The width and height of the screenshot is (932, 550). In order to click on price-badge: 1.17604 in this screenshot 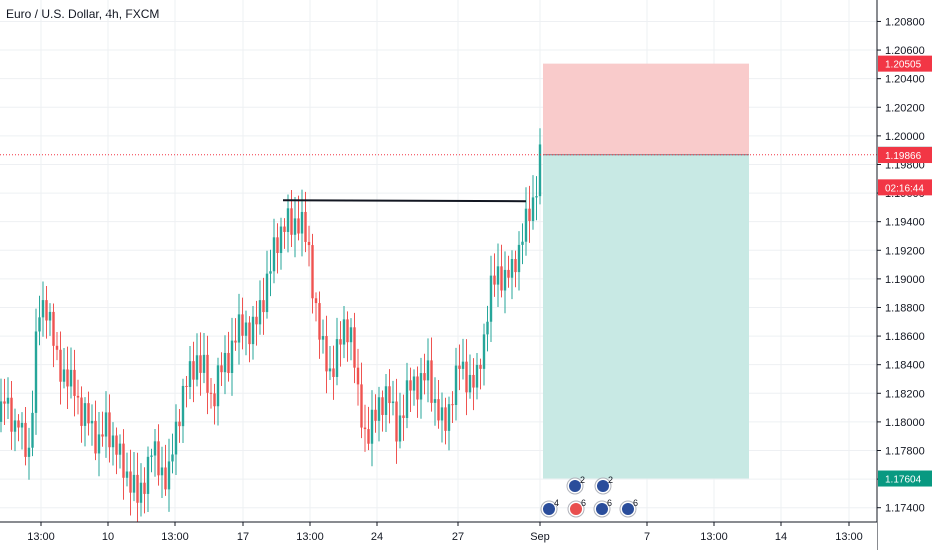, I will do `click(905, 478)`.